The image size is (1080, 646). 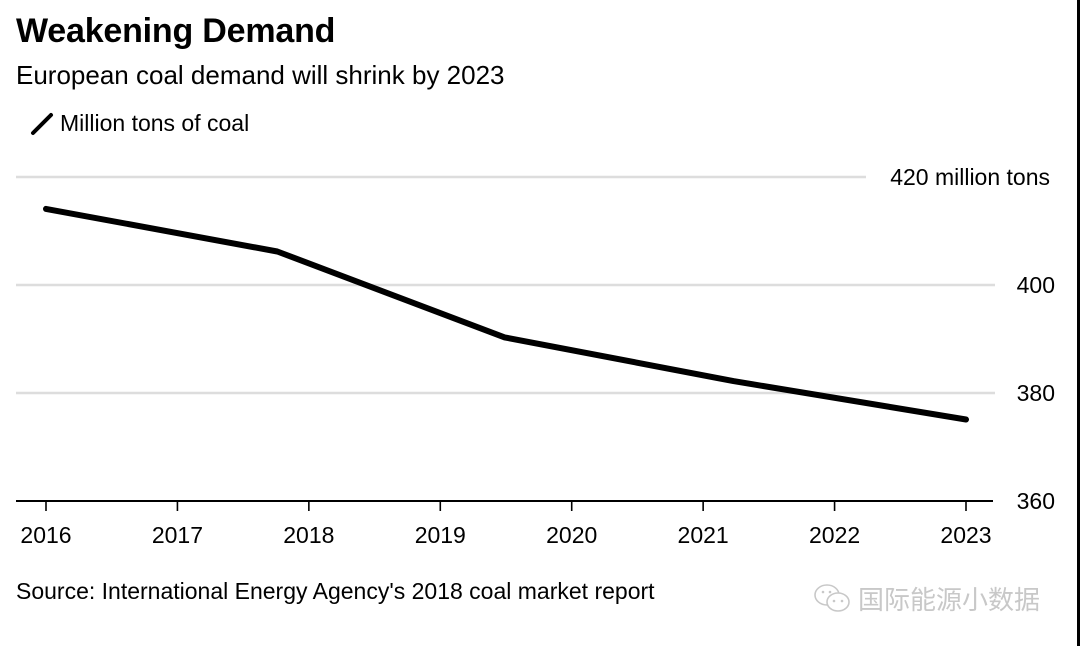 I want to click on watermark: 国际能源小数据, so click(x=926, y=598).